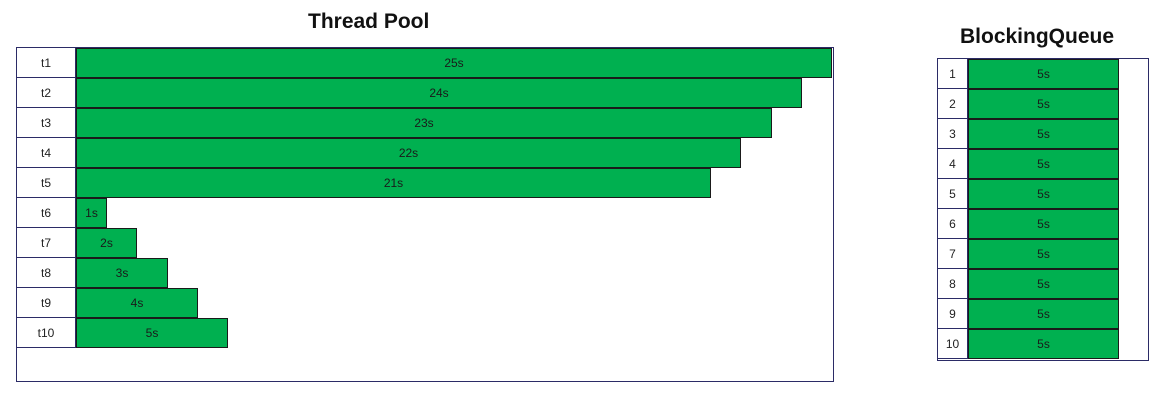 This screenshot has height=400, width=1166. I want to click on thread-duration-bar: 21s, so click(393, 183).